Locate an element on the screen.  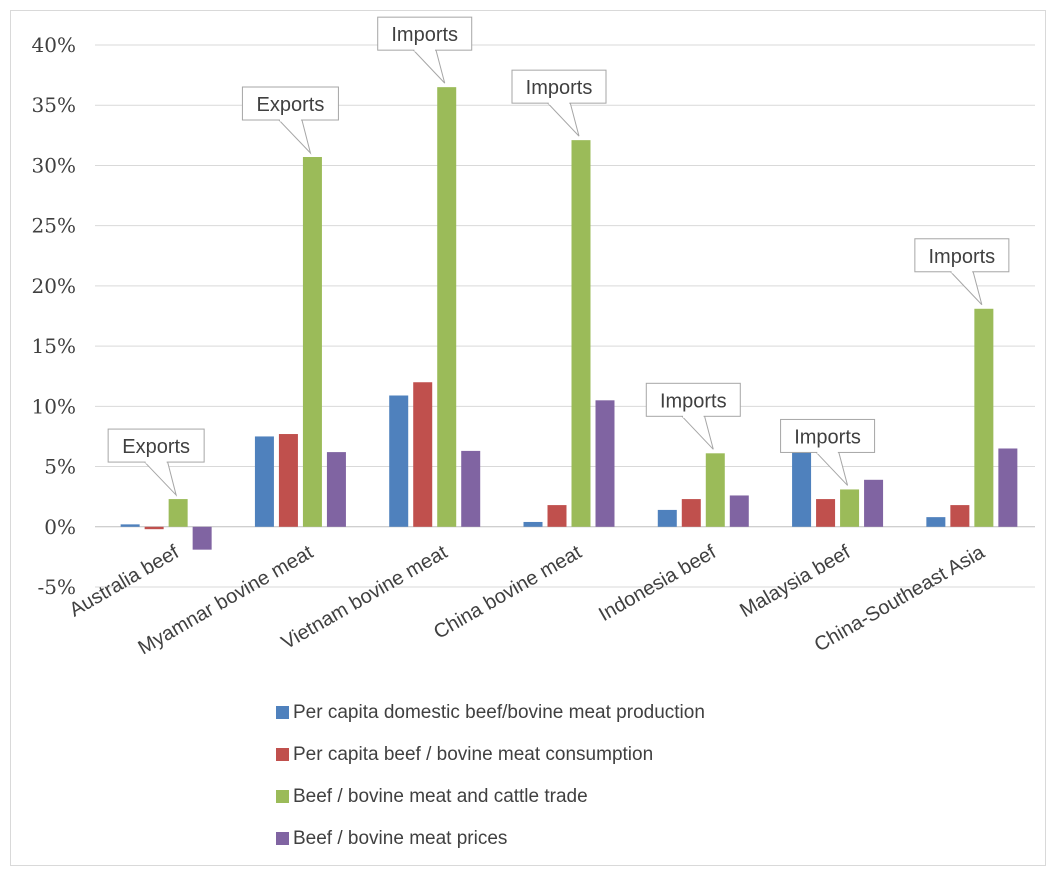
legend-label: Beef / bovine meat prices is located at coordinates (400, 838).